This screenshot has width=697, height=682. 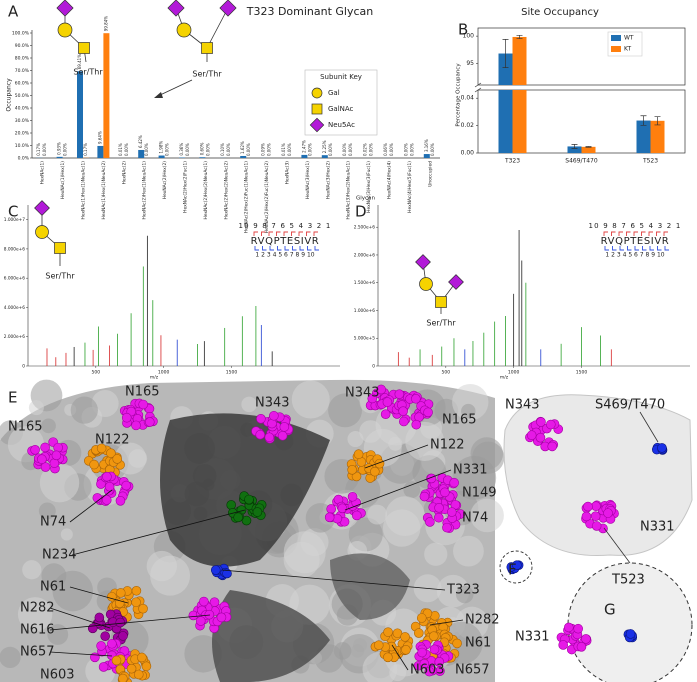 What do you see at coordinates (22, 109) in the screenshot?
I see `y-tick-label: 40.0%` at bounding box center [22, 109].